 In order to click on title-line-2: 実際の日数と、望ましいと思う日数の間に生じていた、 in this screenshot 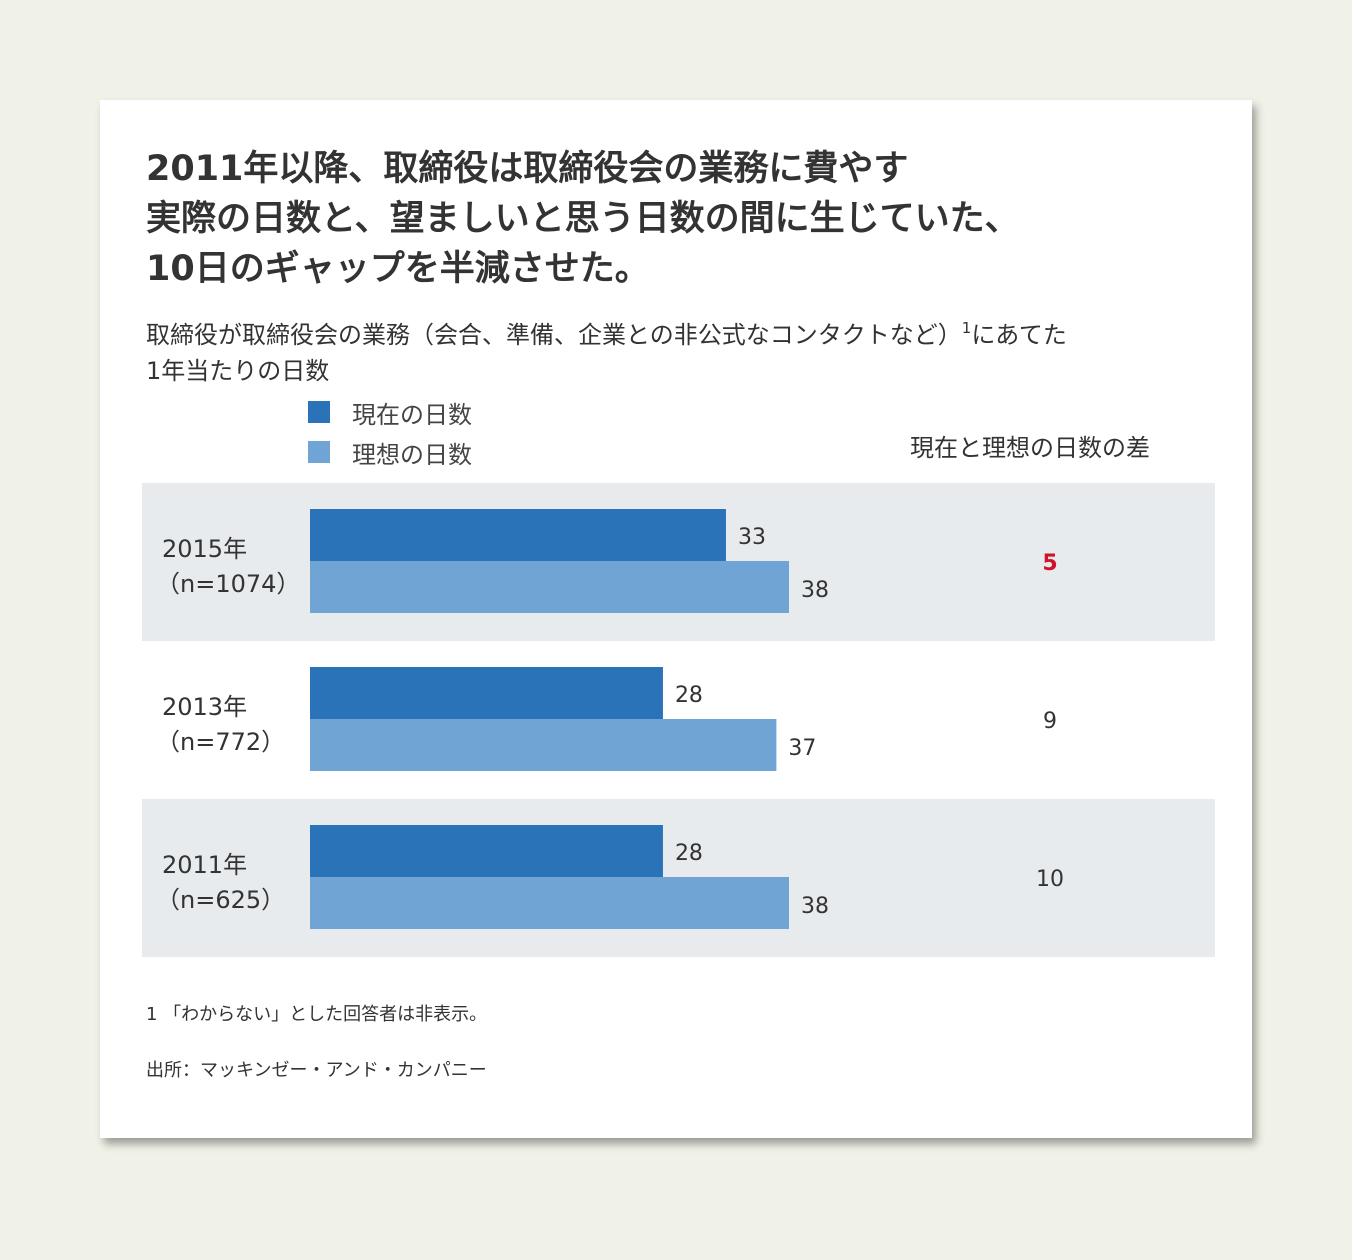, I will do `click(583, 219)`.